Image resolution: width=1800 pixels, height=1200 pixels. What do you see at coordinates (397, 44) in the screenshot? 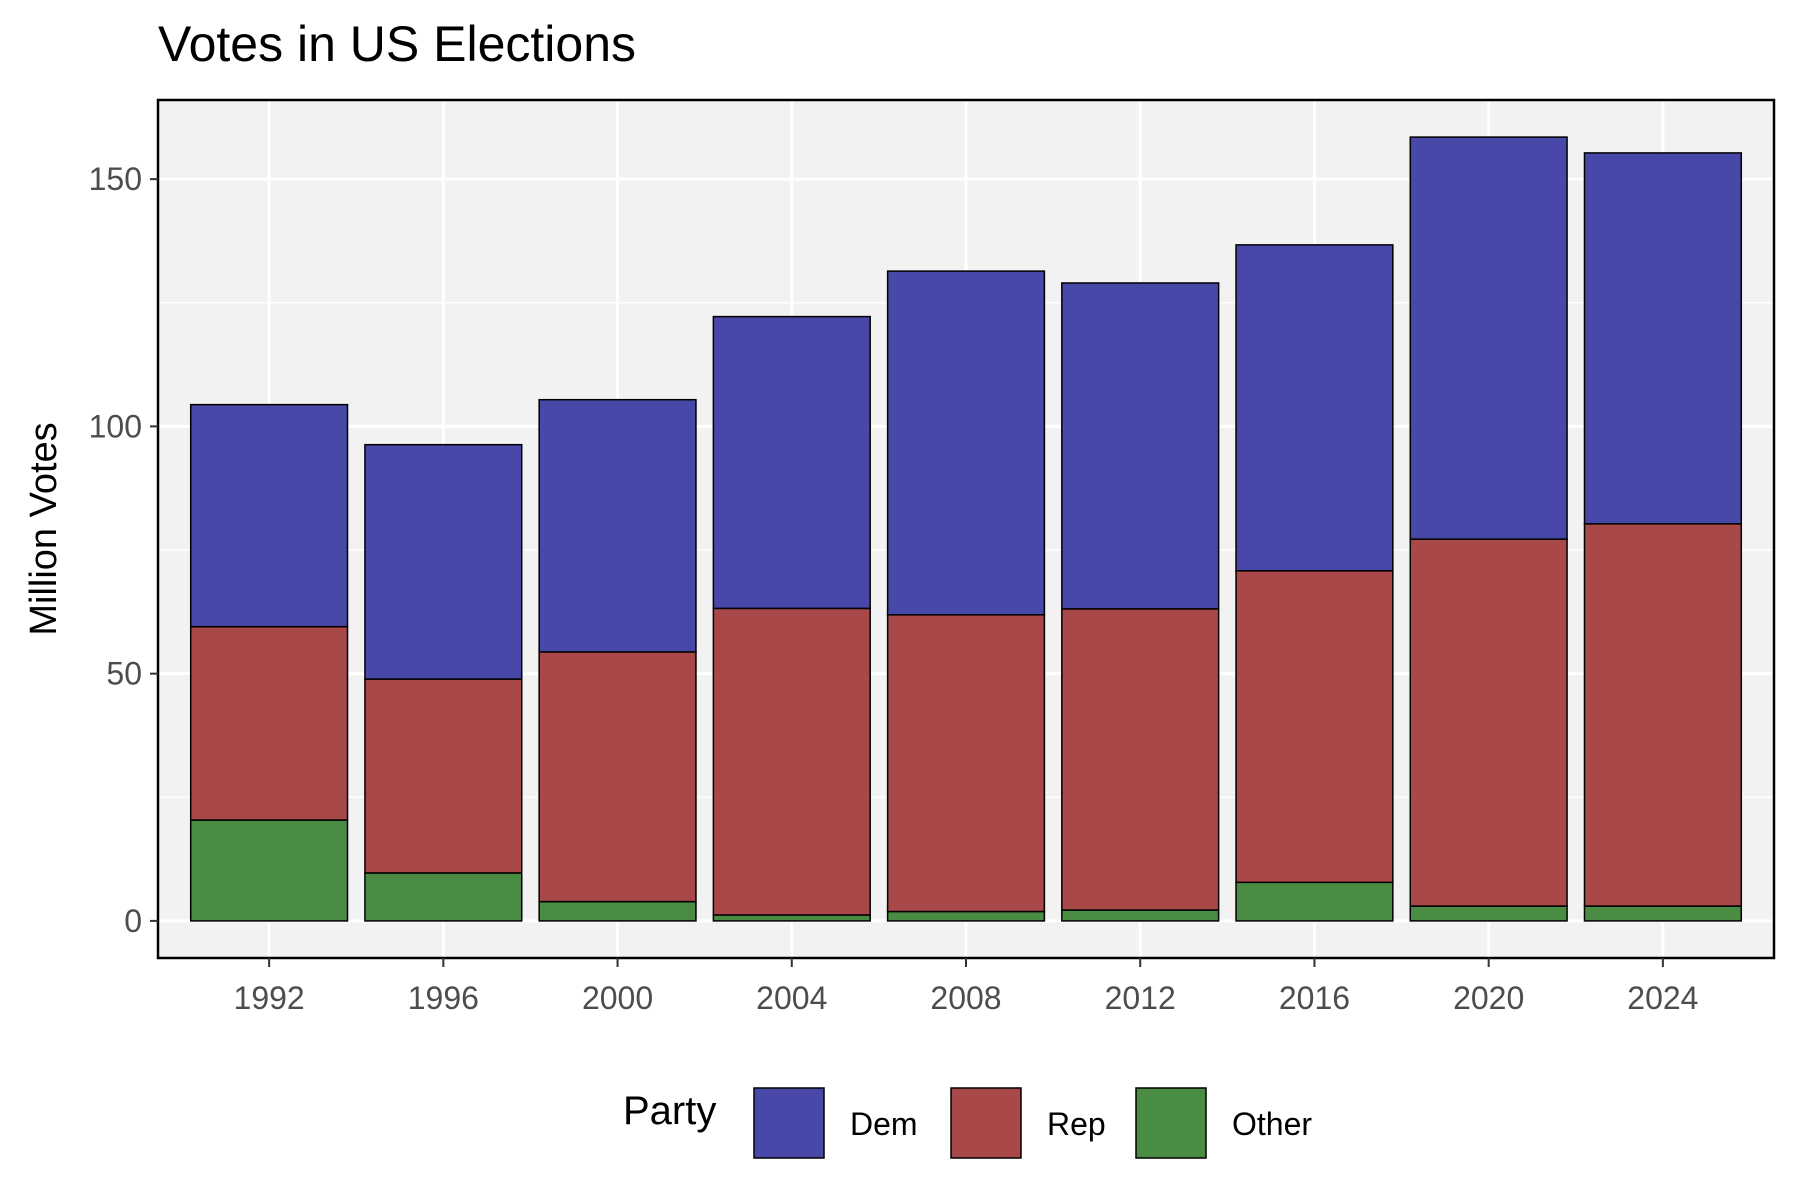
I see `chart-title: Votes in US Elections` at bounding box center [397, 44].